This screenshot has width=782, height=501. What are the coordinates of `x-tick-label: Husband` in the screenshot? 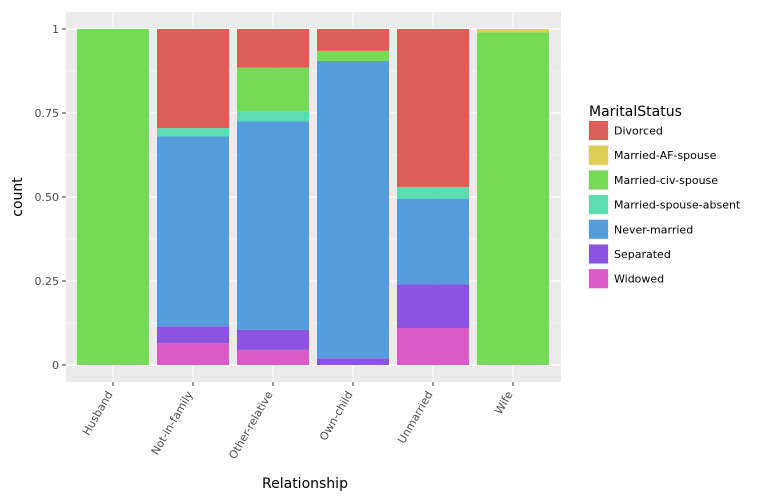 It's located at (98, 413).